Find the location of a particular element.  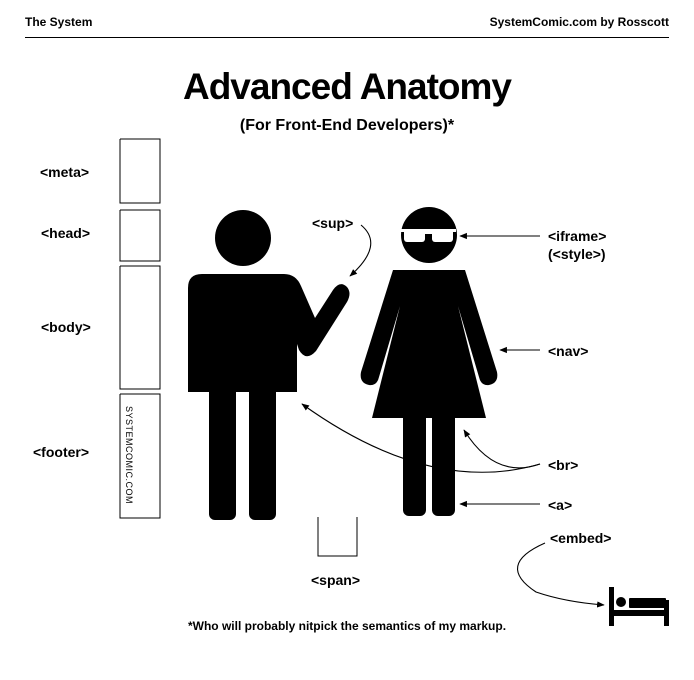

comic-credit: SystemComic.com by Rosscott is located at coordinates (579, 22).